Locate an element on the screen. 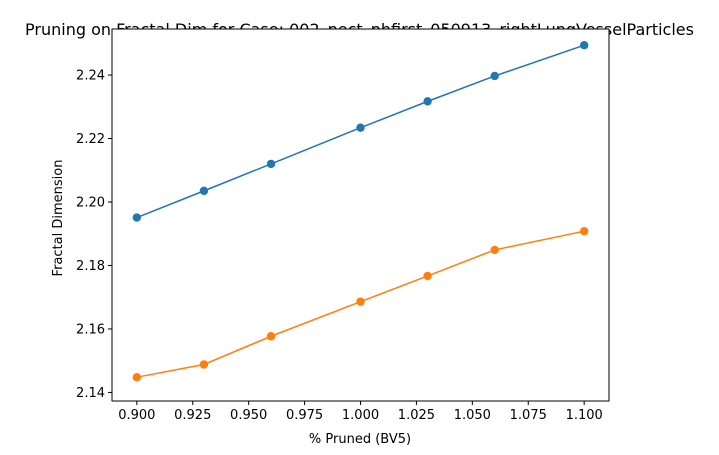 The height and width of the screenshot is (455, 719). x-tick-label: 0.975 is located at coordinates (304, 415).